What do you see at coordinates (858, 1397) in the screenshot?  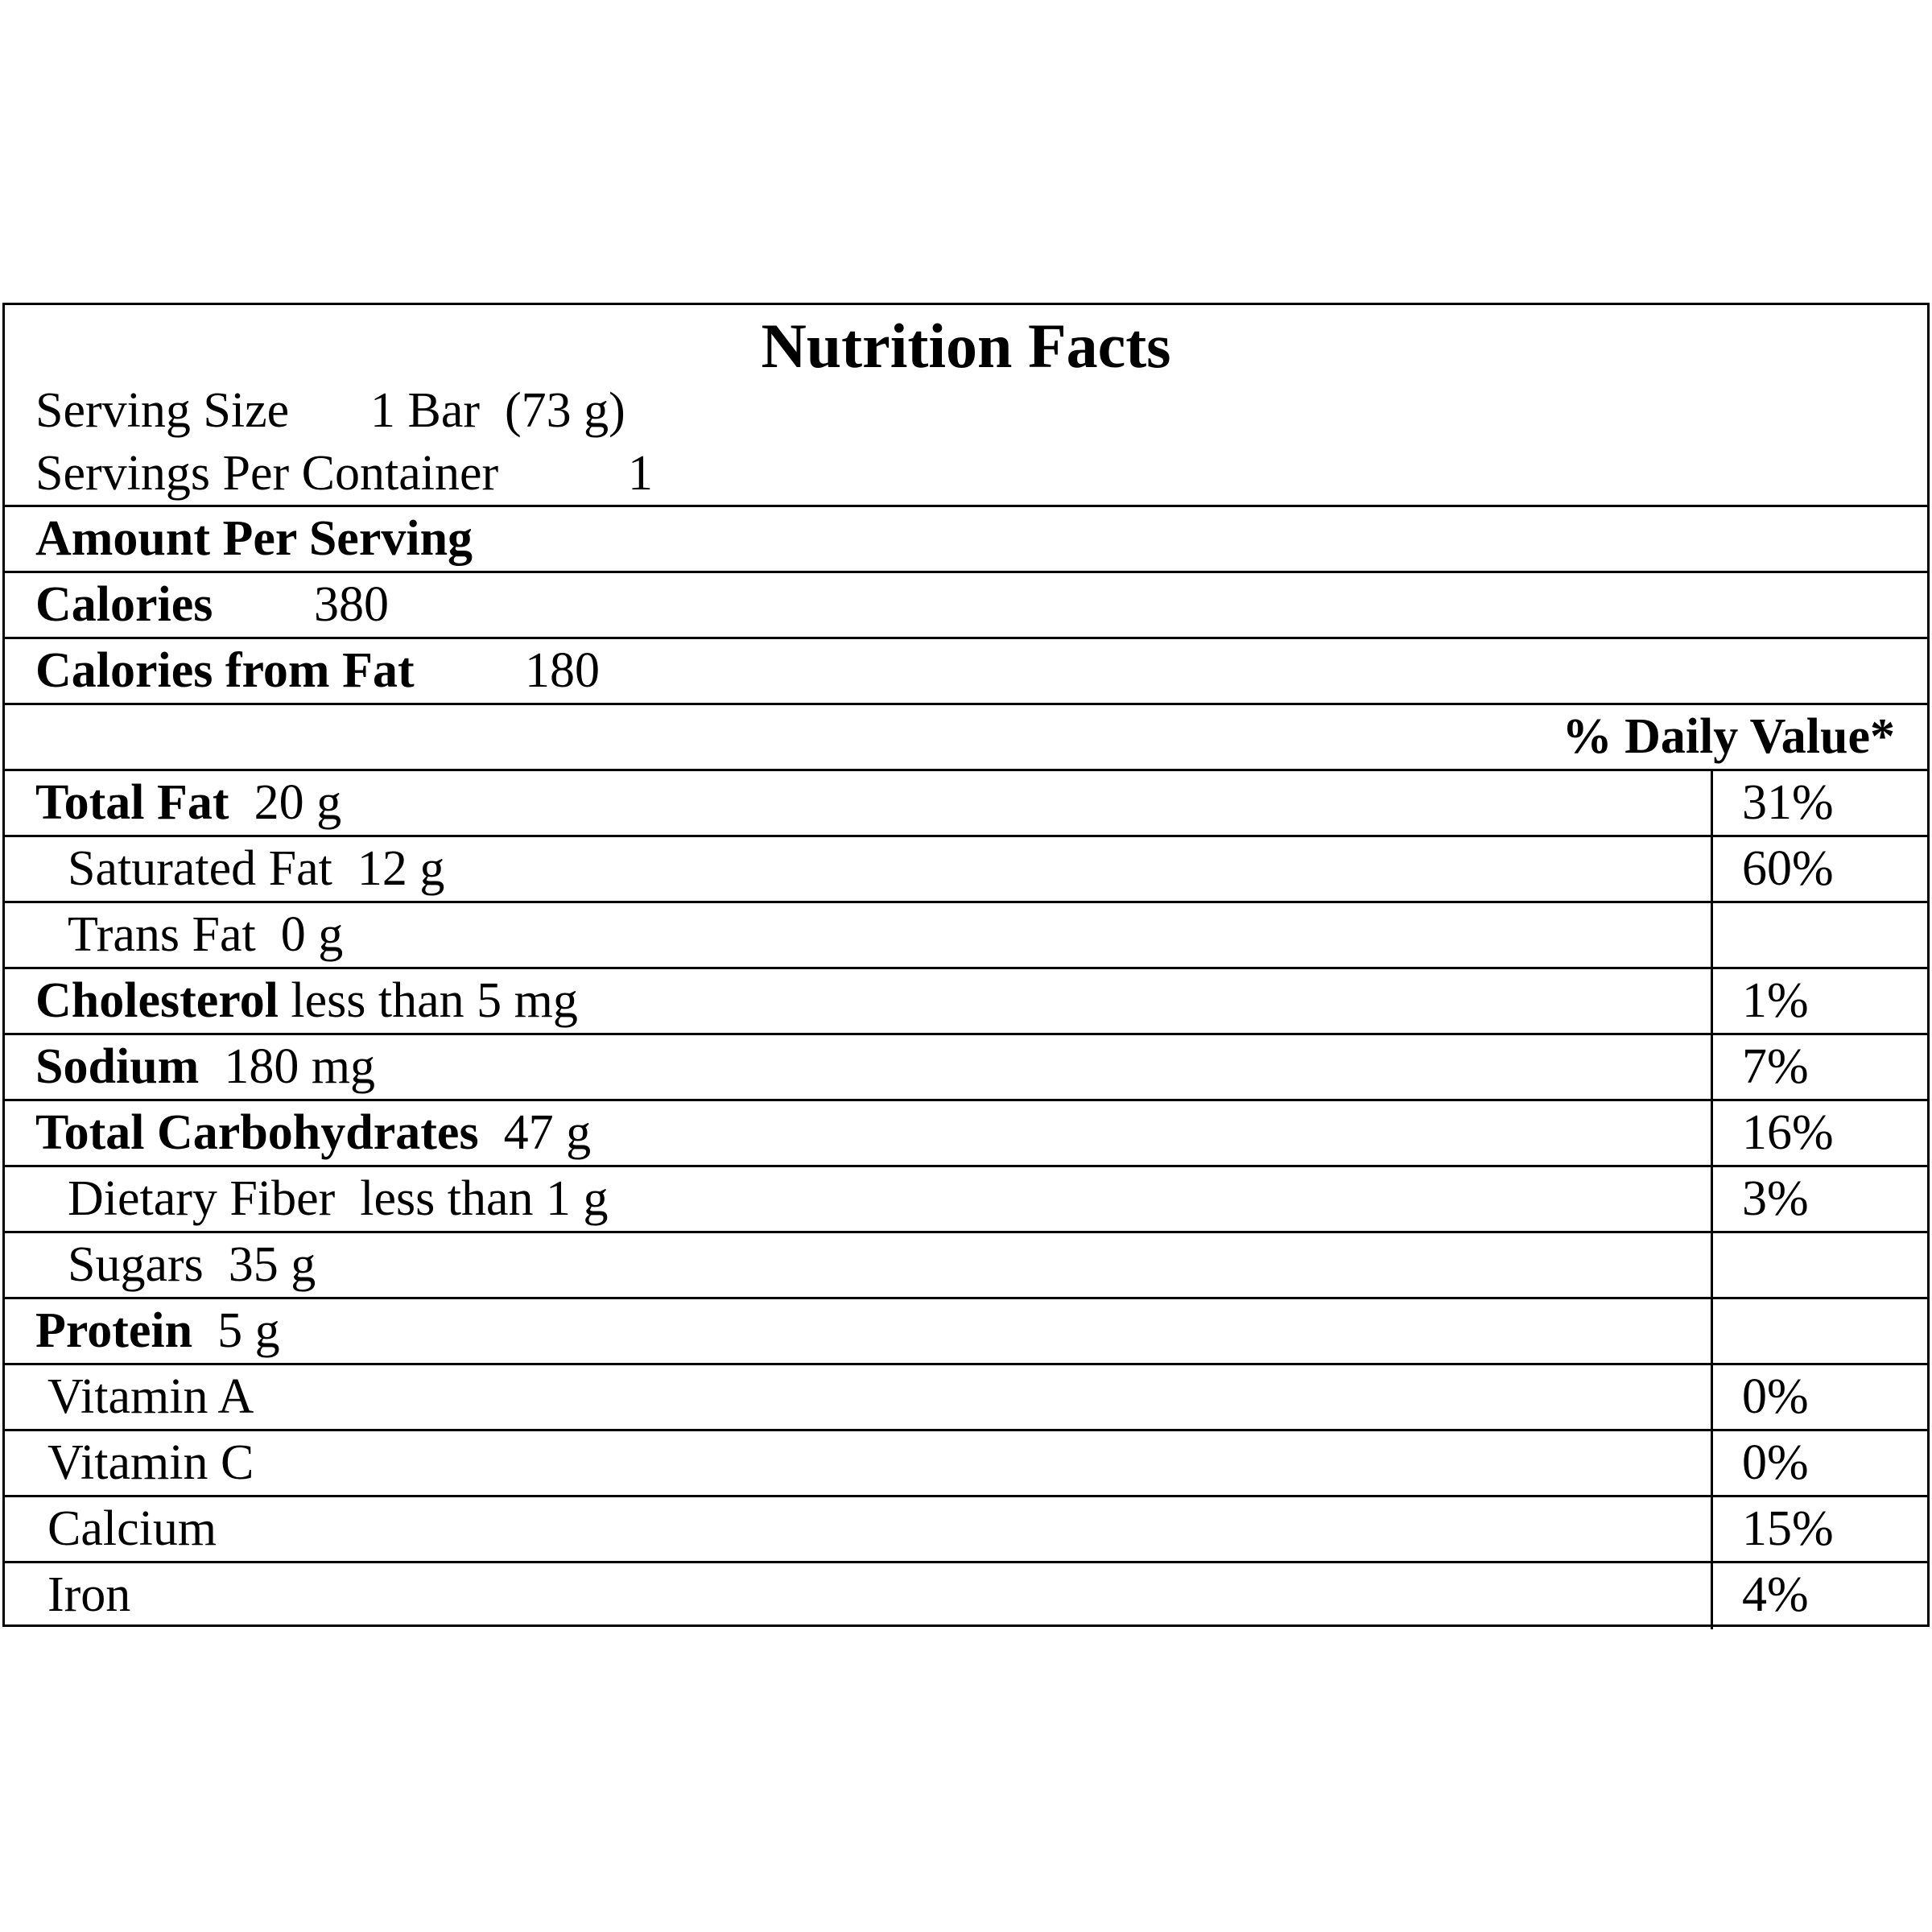 I see `nutrient-cell: Vitamin A` at bounding box center [858, 1397].